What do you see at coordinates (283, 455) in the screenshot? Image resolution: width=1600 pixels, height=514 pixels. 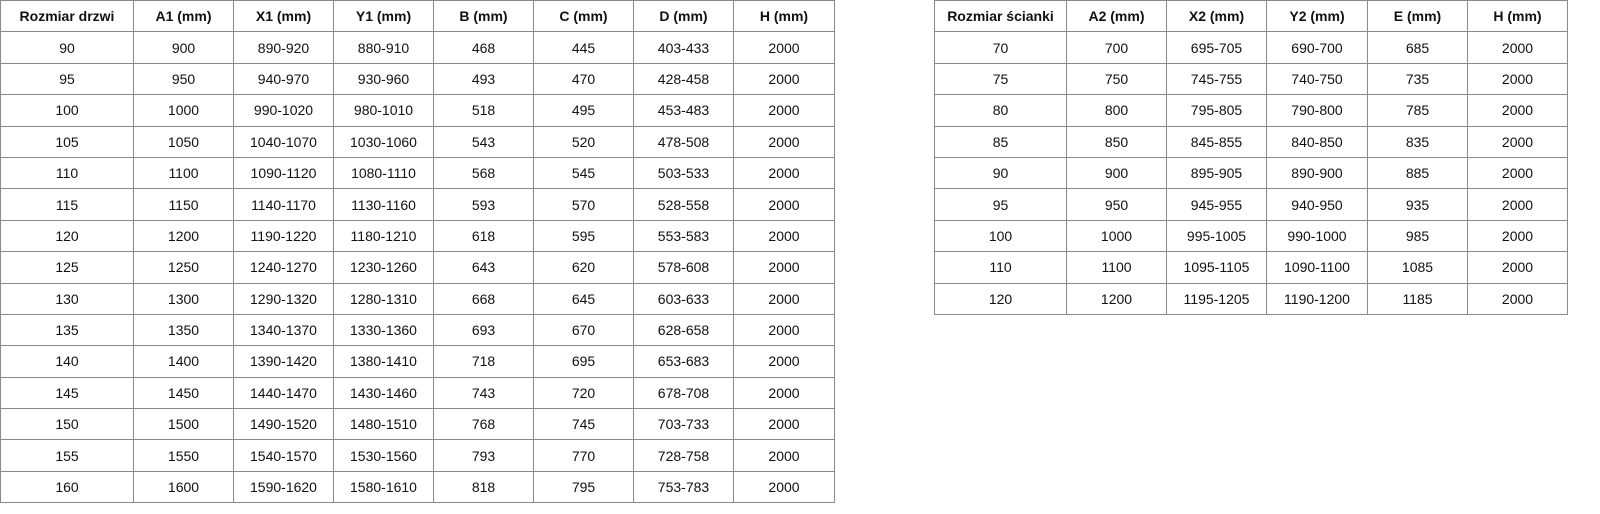 I see `table-cell: 1540-1570` at bounding box center [283, 455].